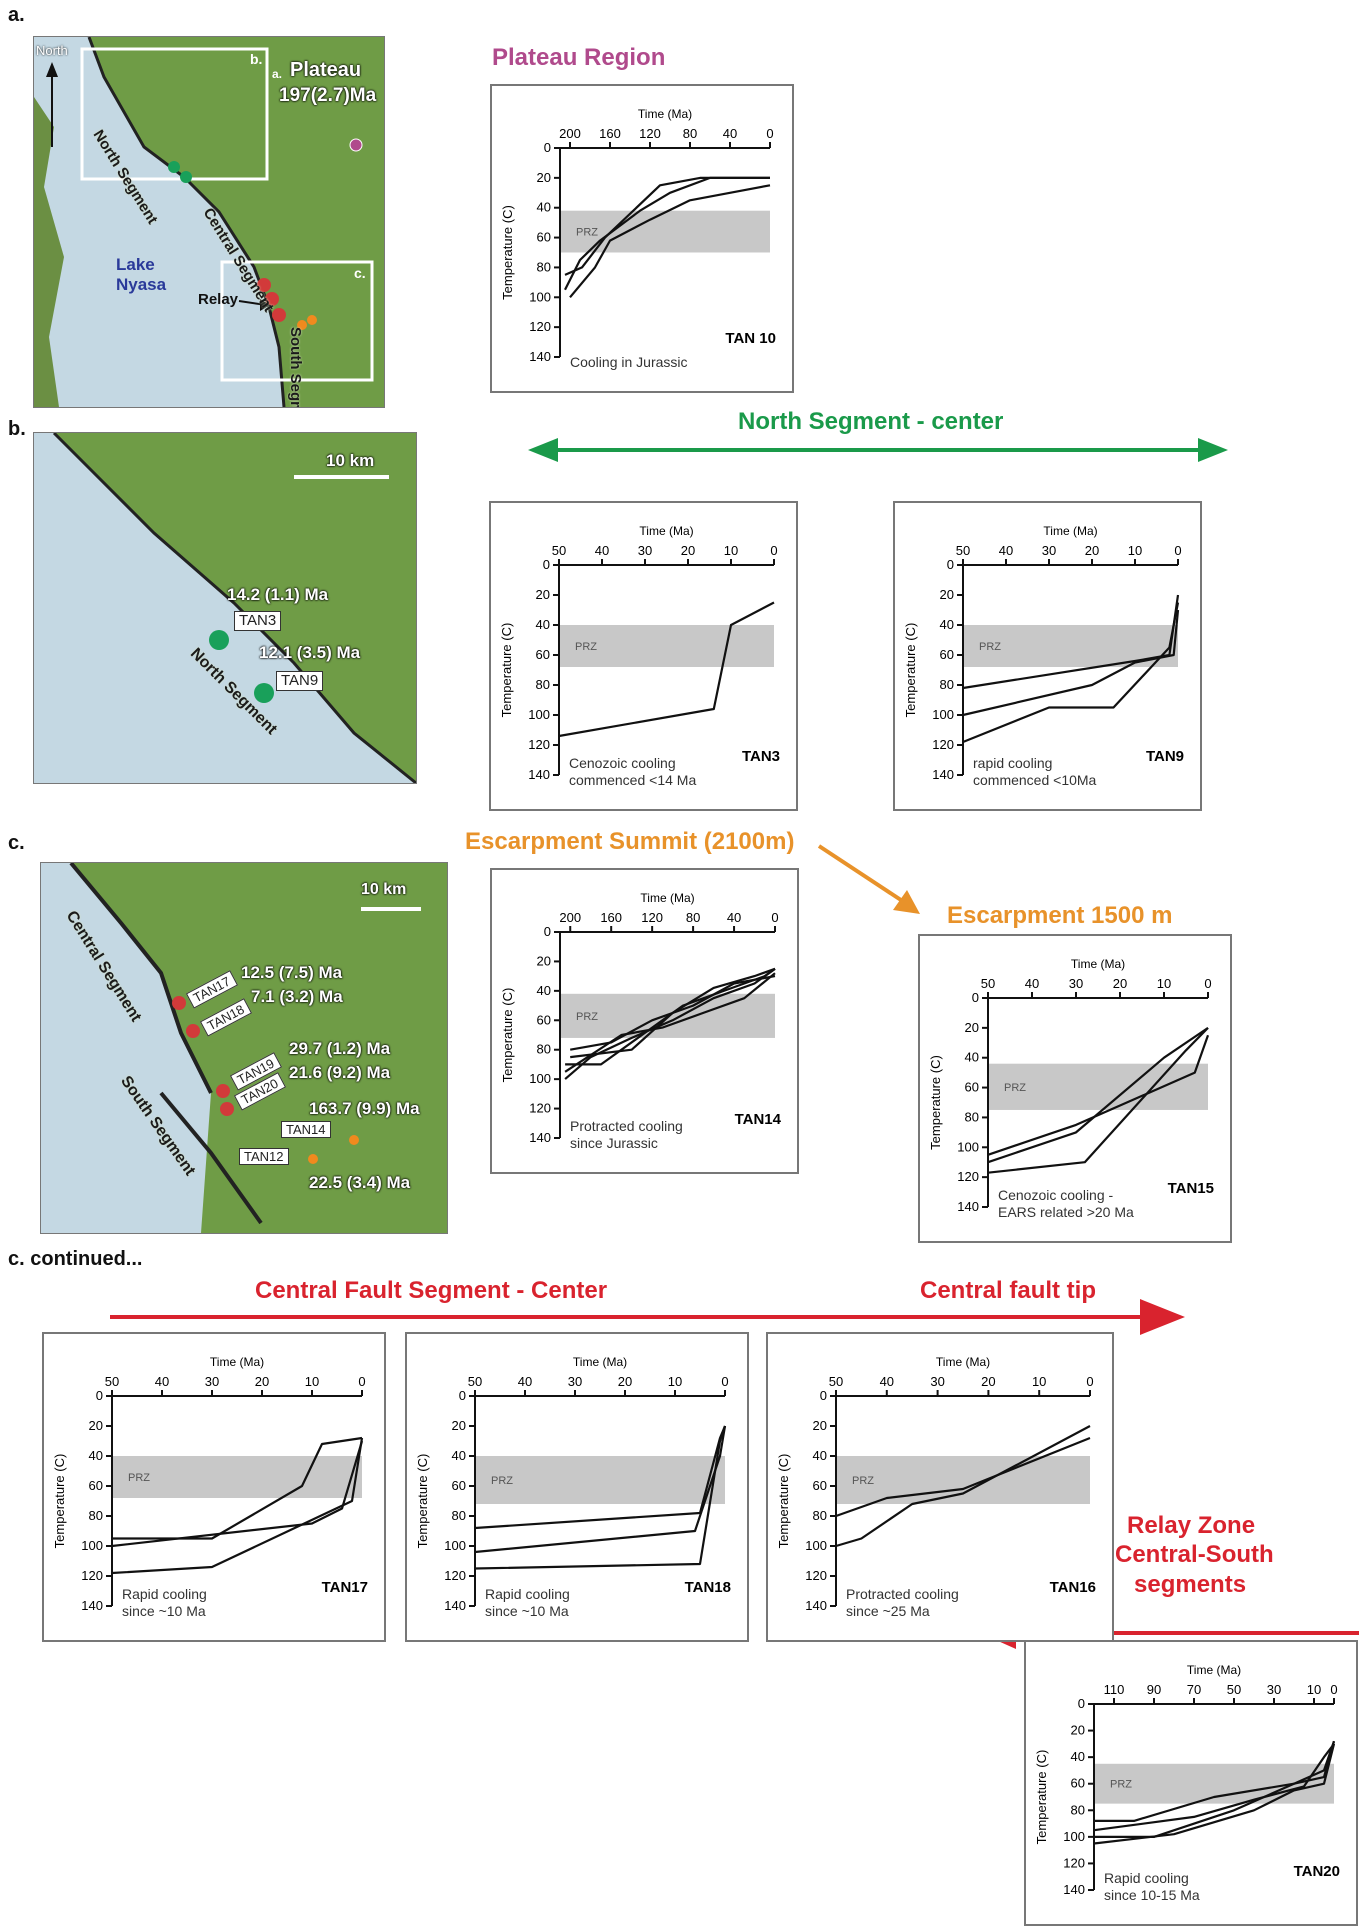  I want to click on tan20-x-tick-label: 90, so click(1154, 1689).